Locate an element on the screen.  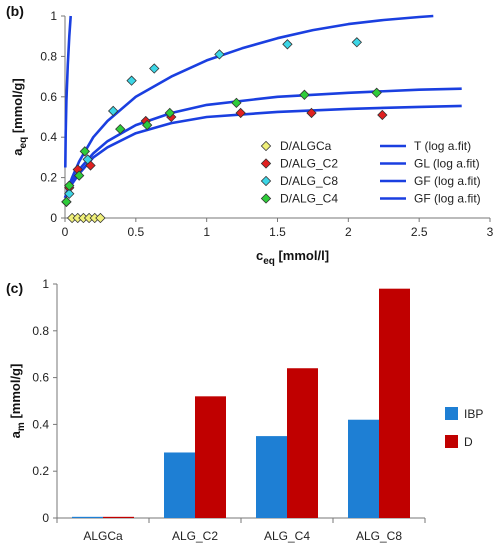
panel-label: (c) is located at coordinates (14, 288).